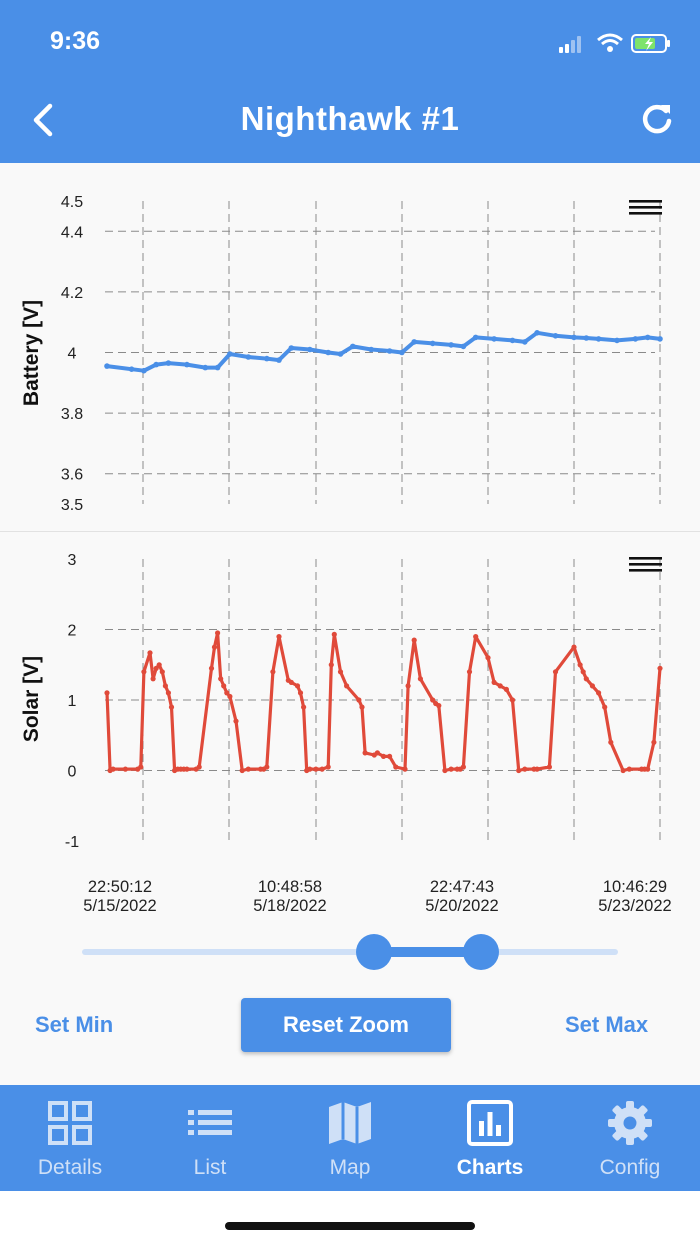 Image resolution: width=700 pixels, height=1244 pixels. I want to click on slider-min-handle, so click(373, 952).